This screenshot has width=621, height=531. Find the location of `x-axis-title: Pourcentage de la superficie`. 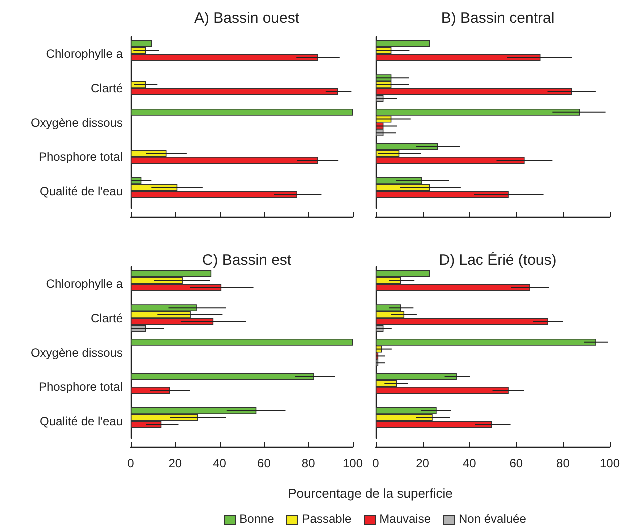

x-axis-title: Pourcentage de la superficie is located at coordinates (370, 493).